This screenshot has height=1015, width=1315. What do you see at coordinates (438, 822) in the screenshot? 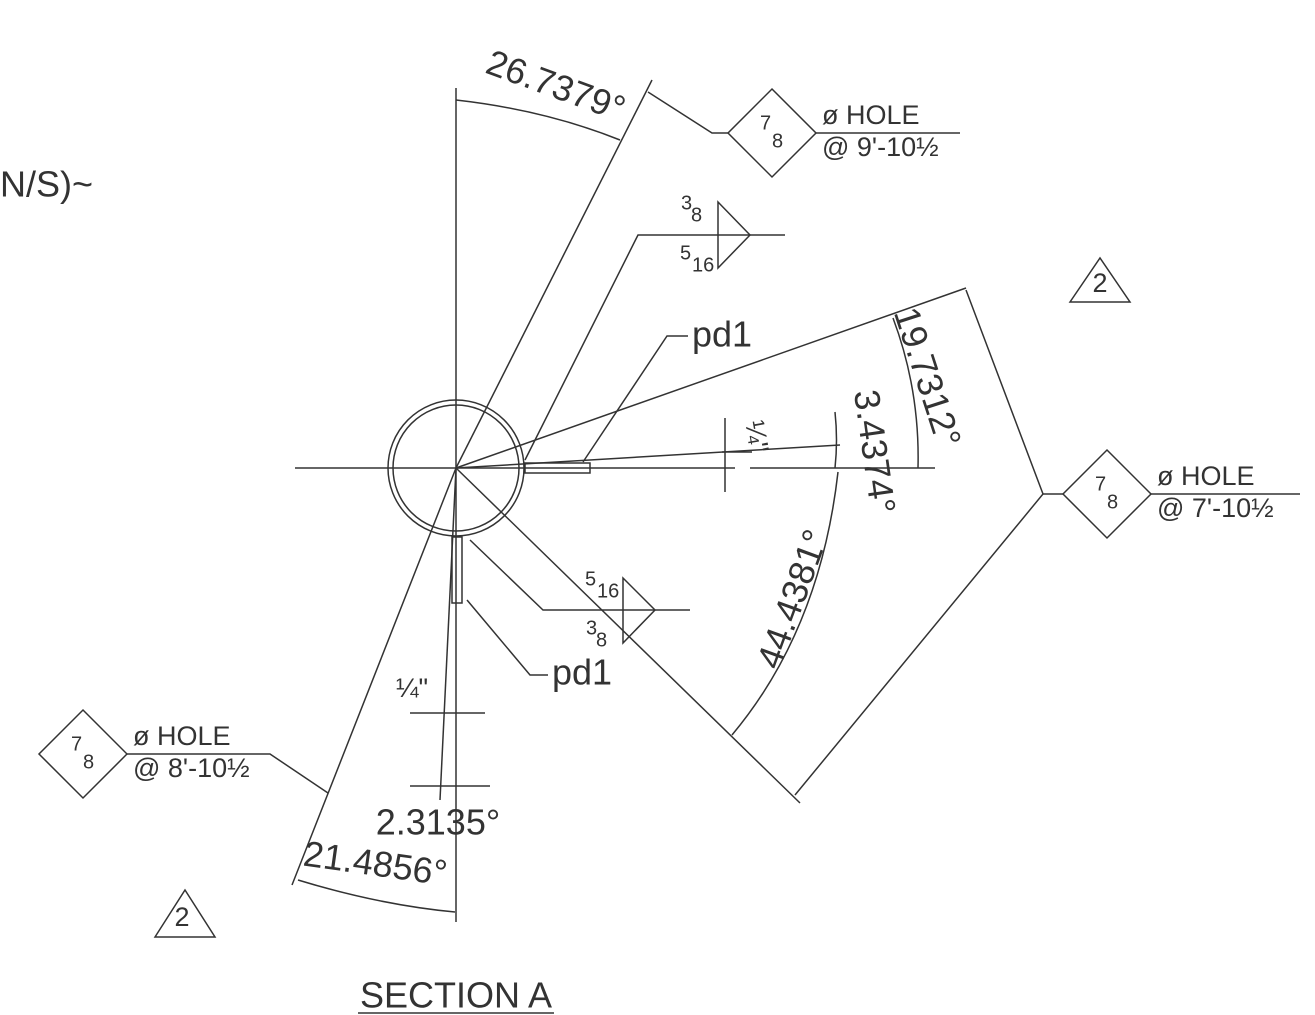
I see `angle-label: 2.3135°` at bounding box center [438, 822].